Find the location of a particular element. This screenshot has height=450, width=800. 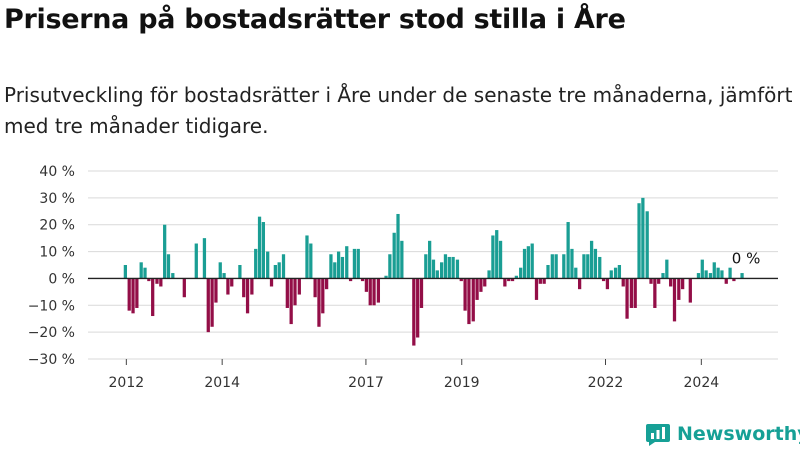

x-tick-label: 2024 is located at coordinates (702, 383).